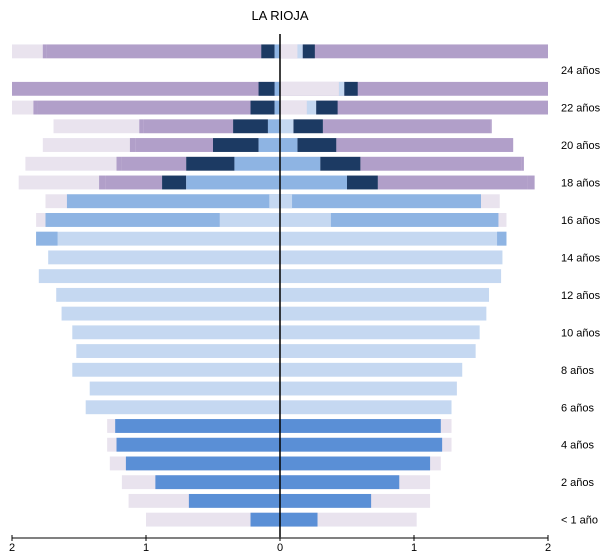  Describe the element at coordinates (581, 109) in the screenshot. I see `age-label-22: 22 años` at that location.